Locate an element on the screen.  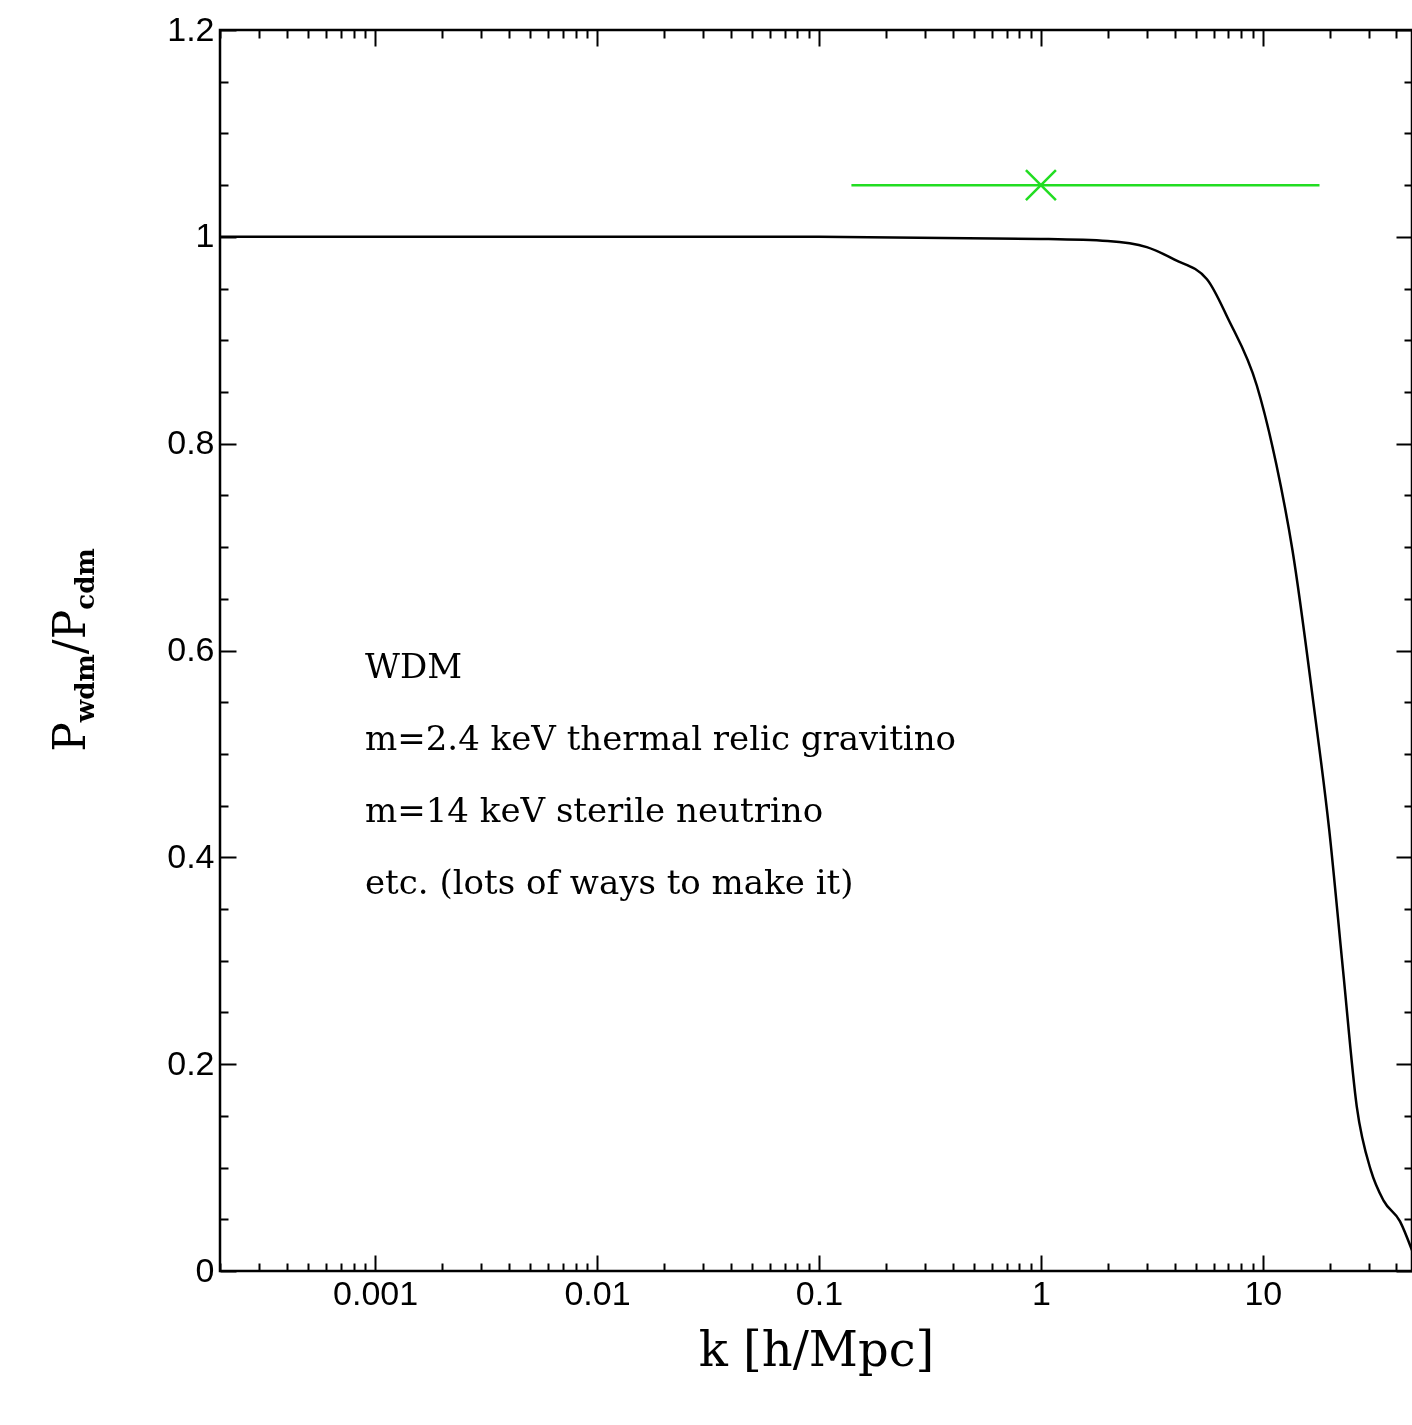
x-axis-title: k [h/Mpc] is located at coordinates (816, 1348).